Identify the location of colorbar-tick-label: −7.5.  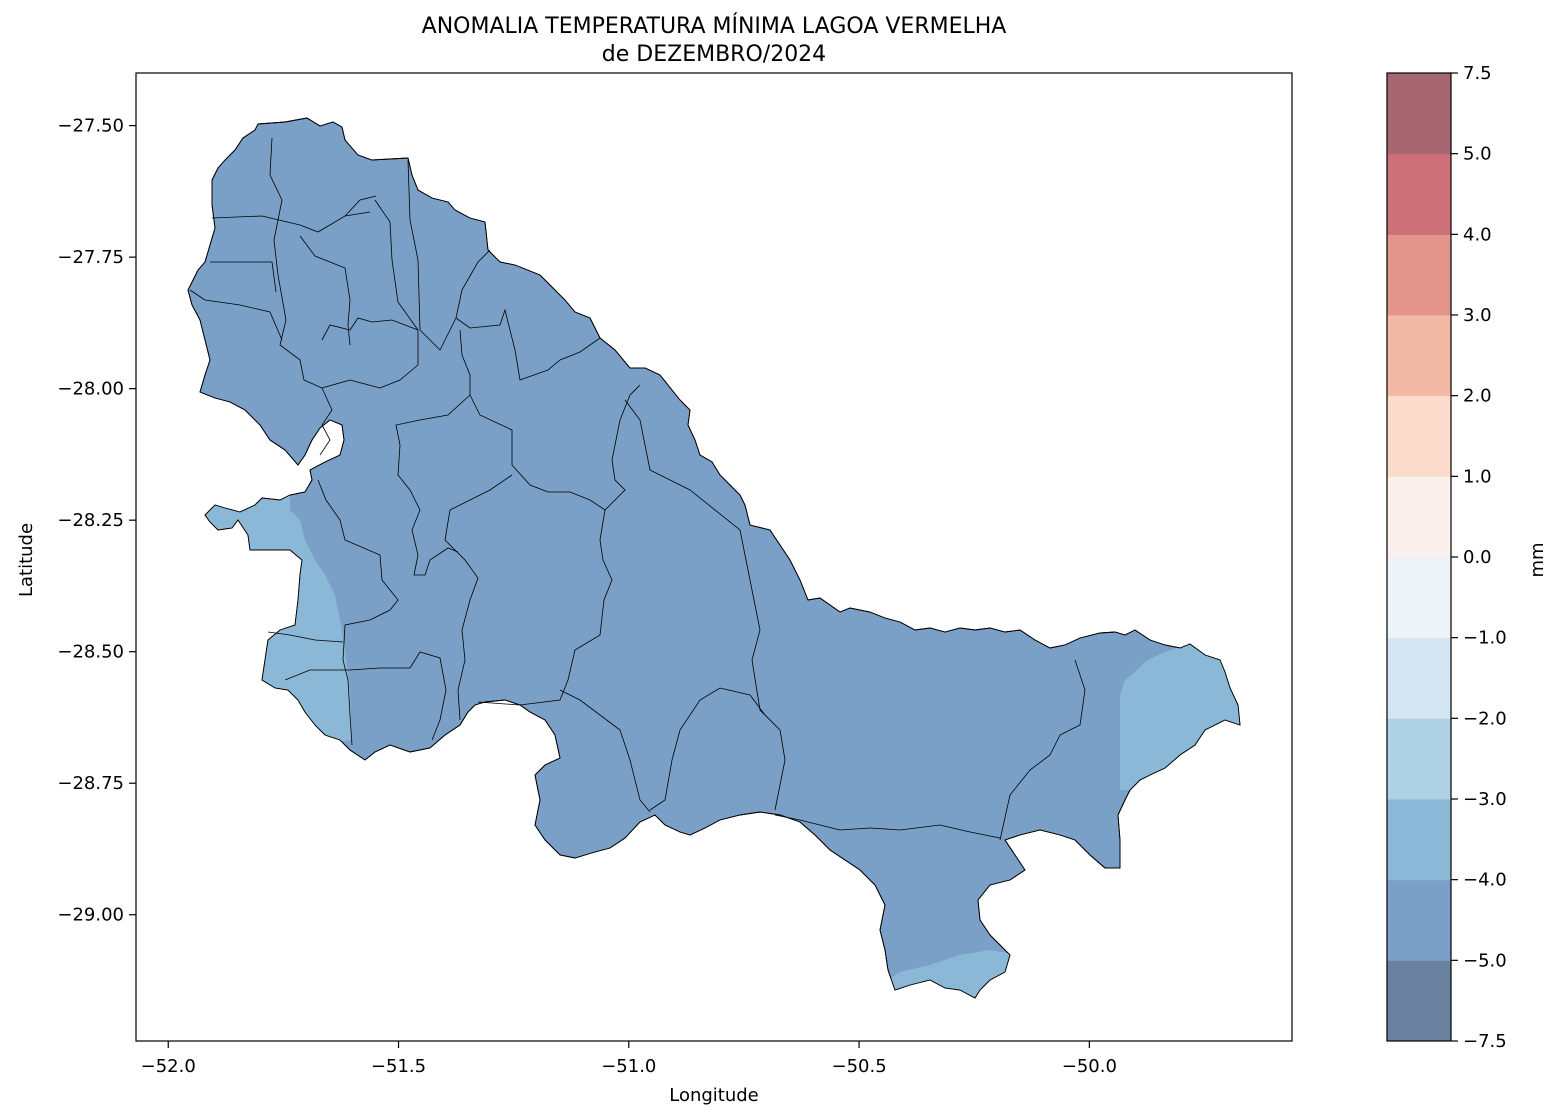
(1485, 1041).